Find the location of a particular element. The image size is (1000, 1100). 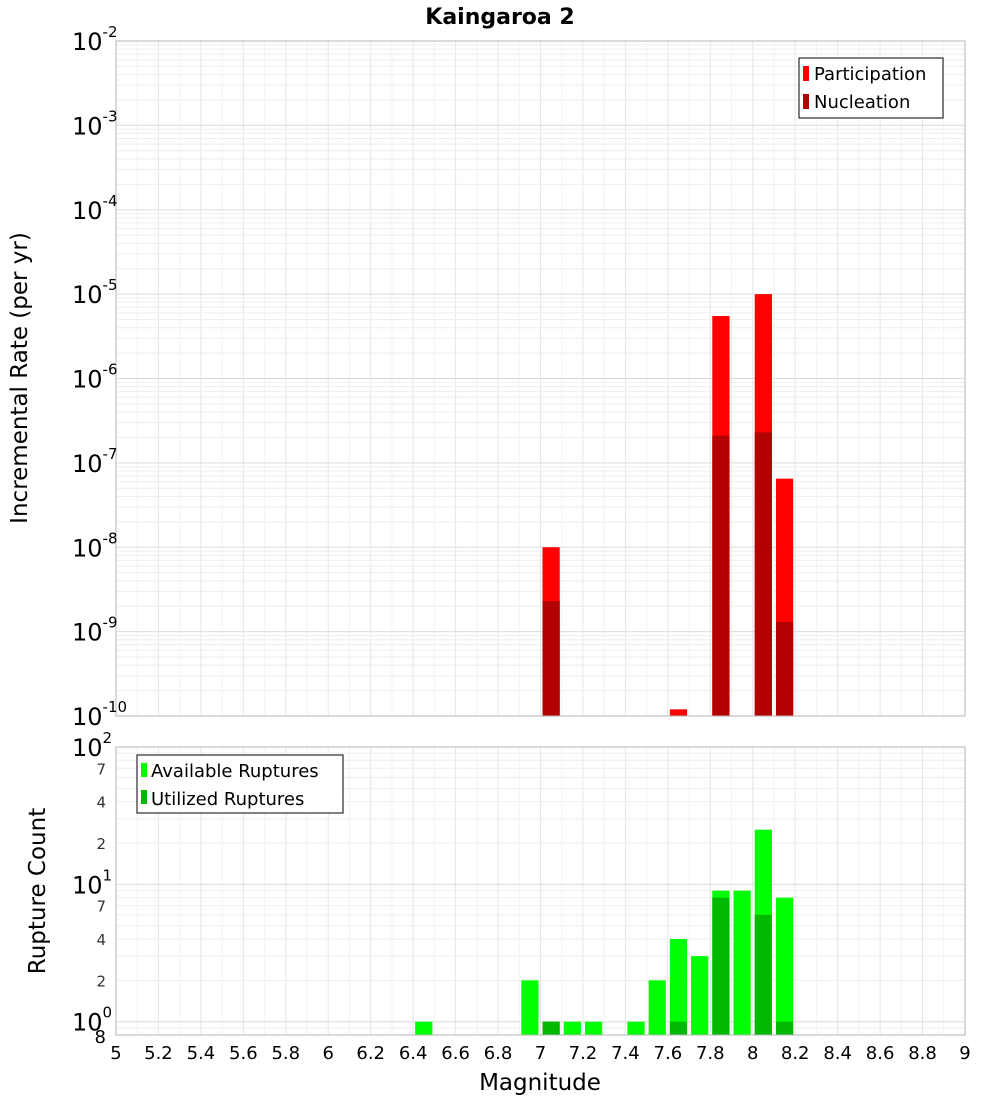

x-tick-label: 5.4 is located at coordinates (201, 1053).